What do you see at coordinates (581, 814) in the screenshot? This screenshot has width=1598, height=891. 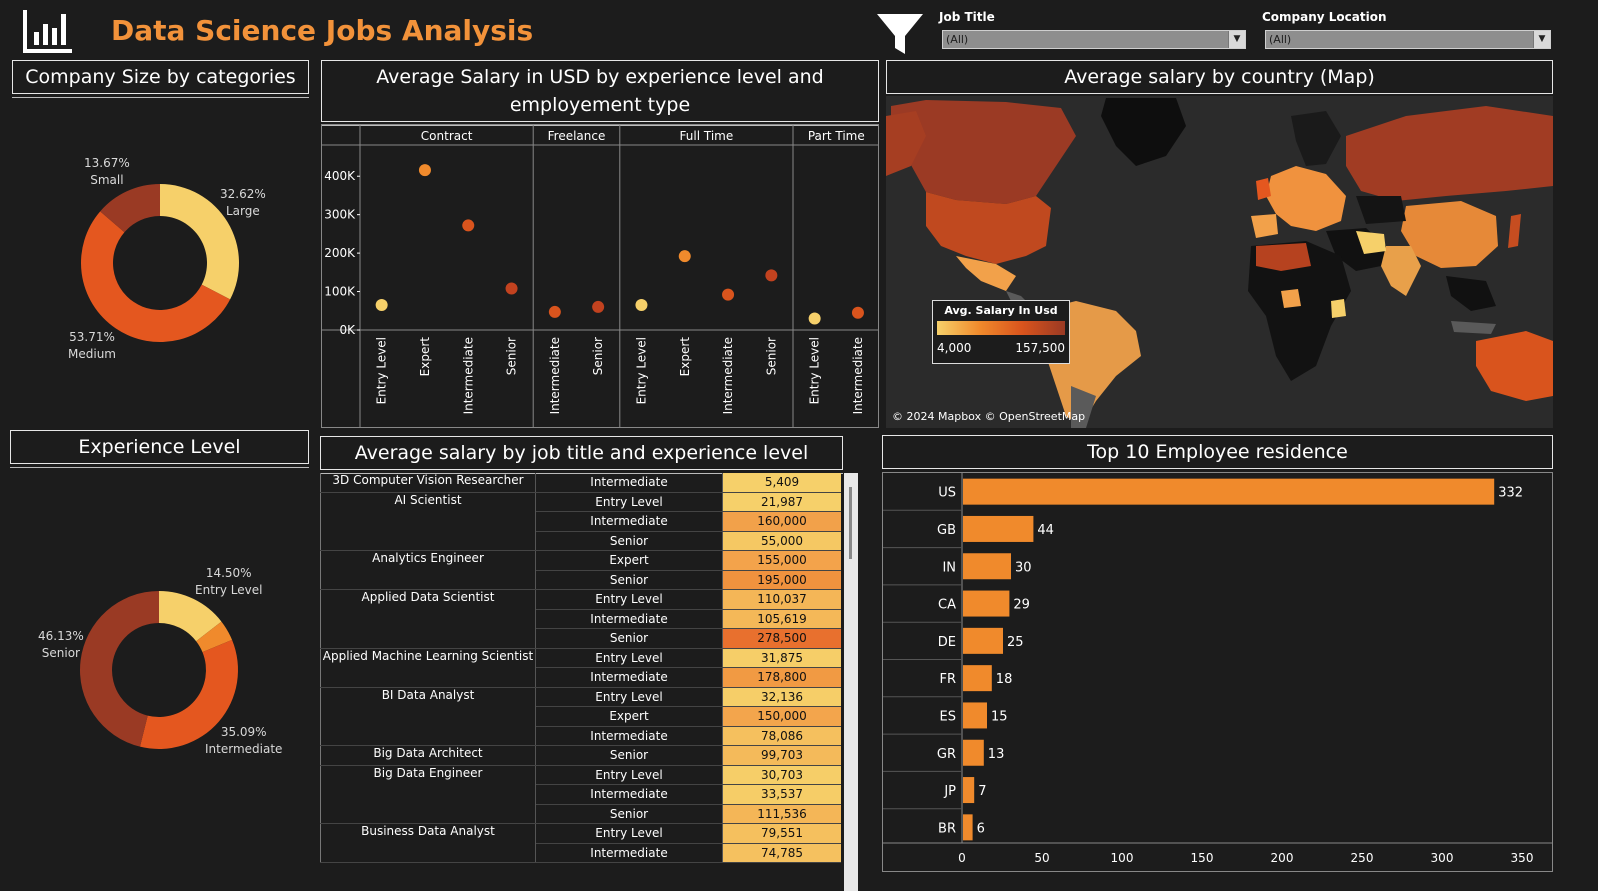 I see `table-row: Senior 111,536` at bounding box center [581, 814].